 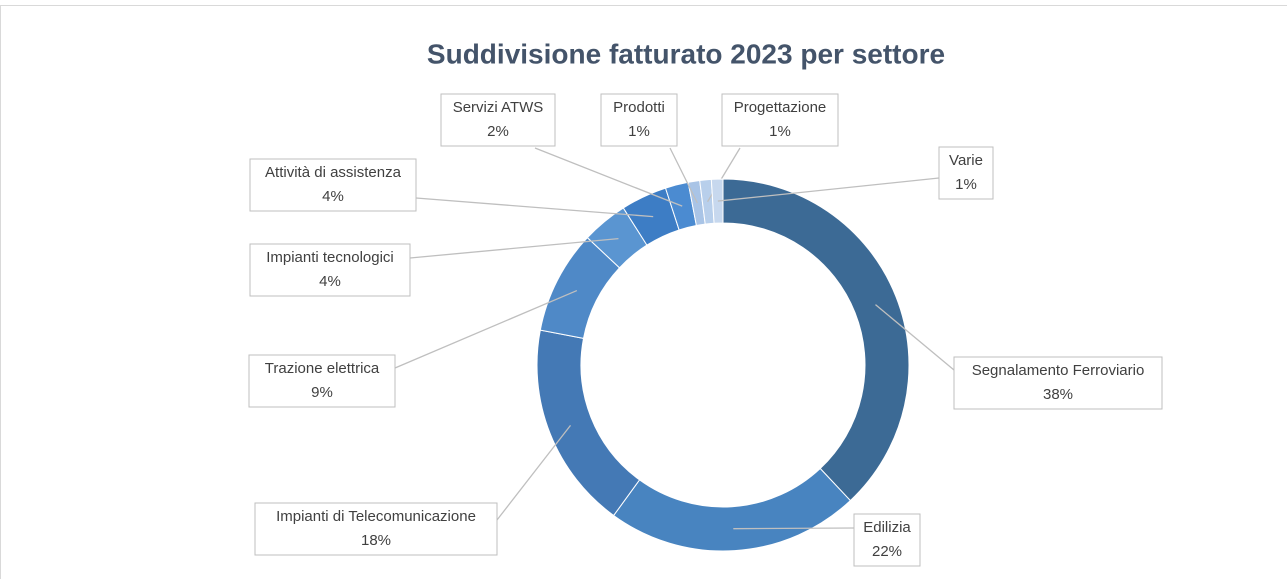 I want to click on category-label: Impianti tecnologici, so click(x=330, y=257).